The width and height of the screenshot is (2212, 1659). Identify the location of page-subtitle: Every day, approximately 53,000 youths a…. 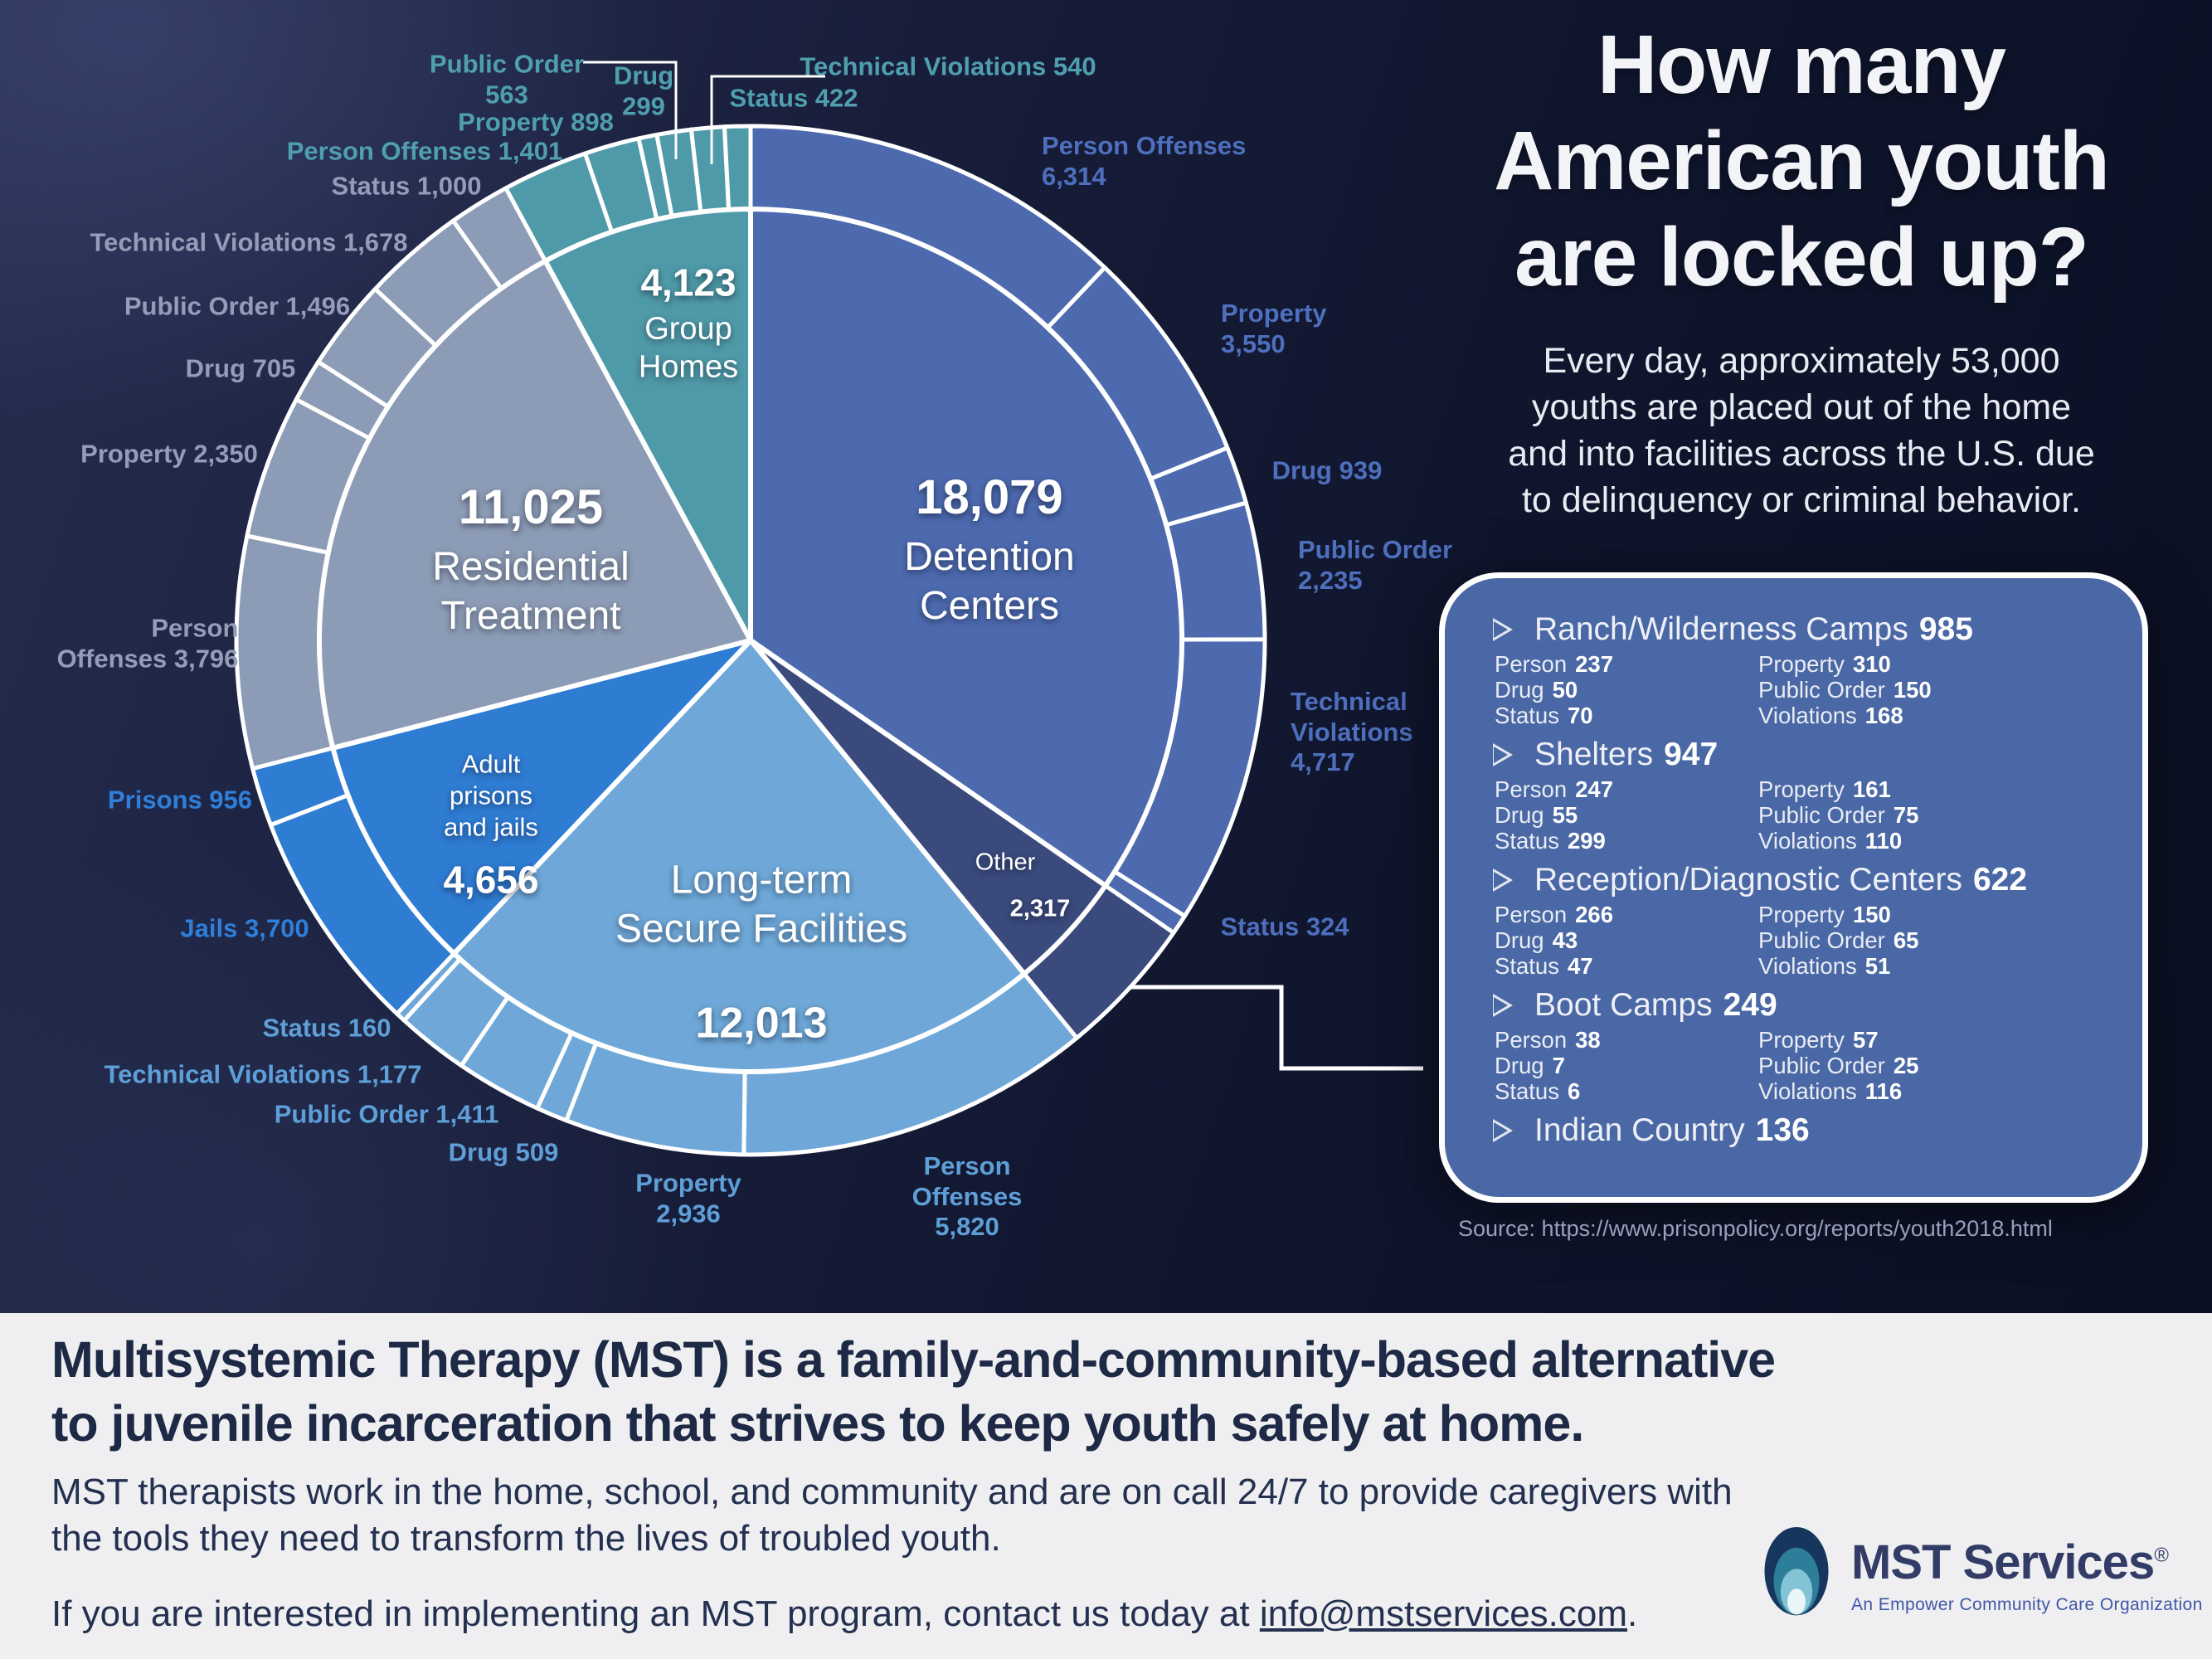
(1802, 431).